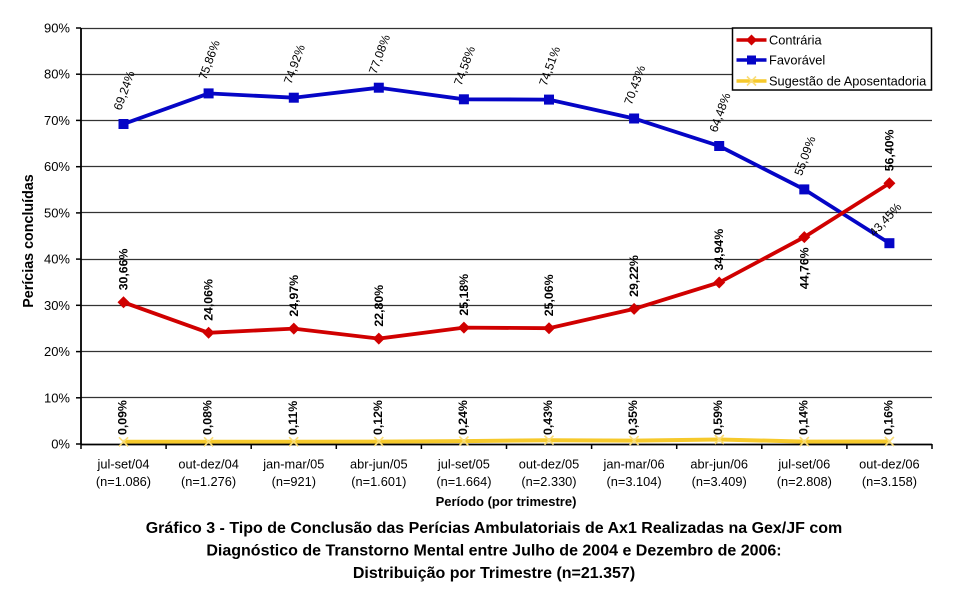 This screenshot has height=603, width=970. What do you see at coordinates (494, 573) in the screenshot?
I see `svg-text:Distribuição por Trimestre (n=: Distribuição por Trimestre (n=21.357)` at bounding box center [494, 573].